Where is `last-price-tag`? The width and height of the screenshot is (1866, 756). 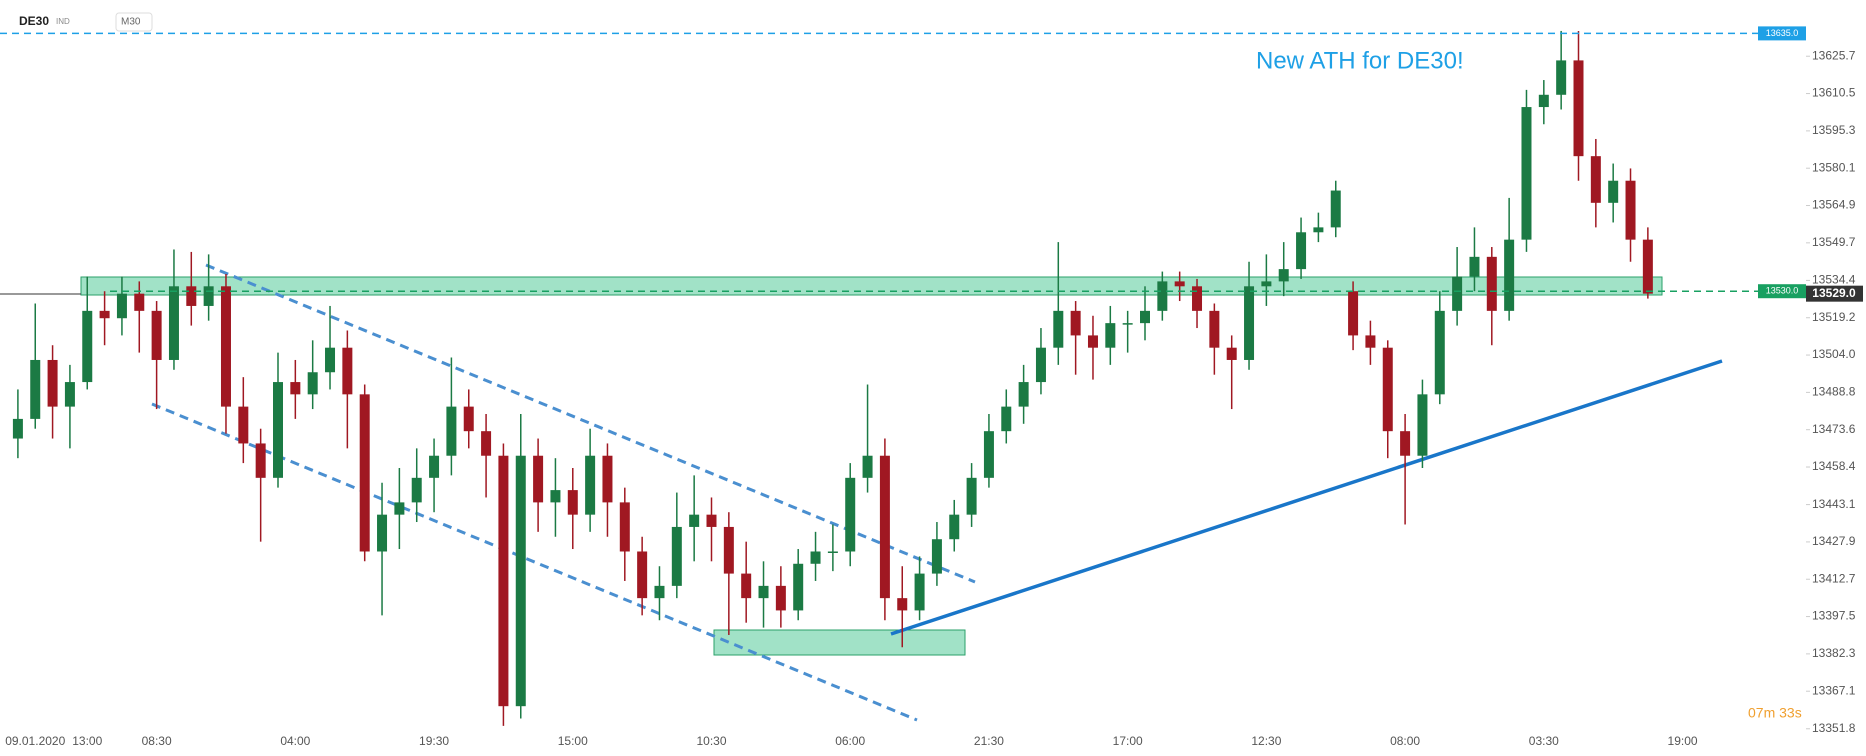
last-price-tag is located at coordinates (1834, 293).